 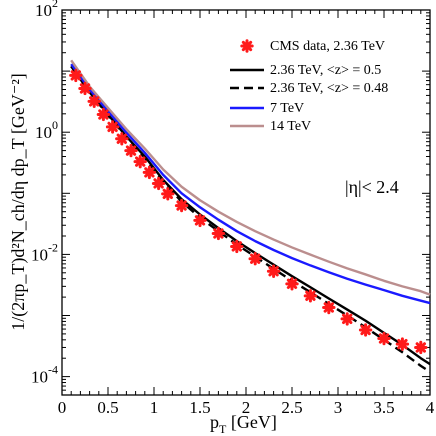 What do you see at coordinates (154, 407) in the screenshot?
I see `x-tick-label: 1` at bounding box center [154, 407].